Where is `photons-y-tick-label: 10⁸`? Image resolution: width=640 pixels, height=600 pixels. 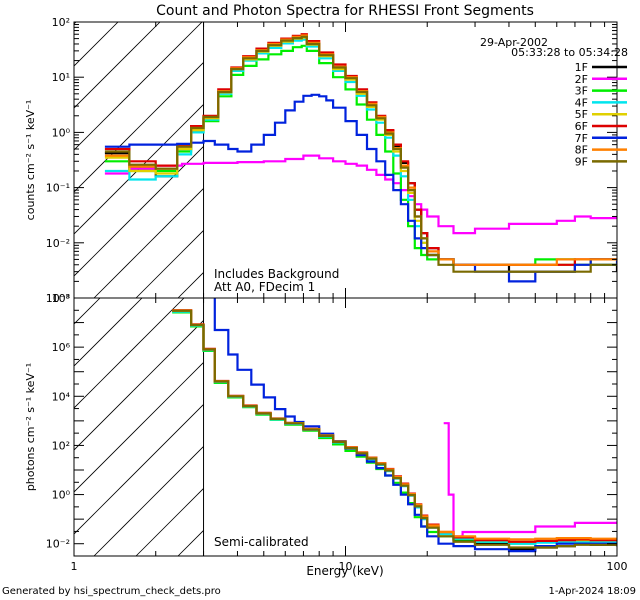
photons-y-tick-label: 10⁸ is located at coordinates (61, 298).